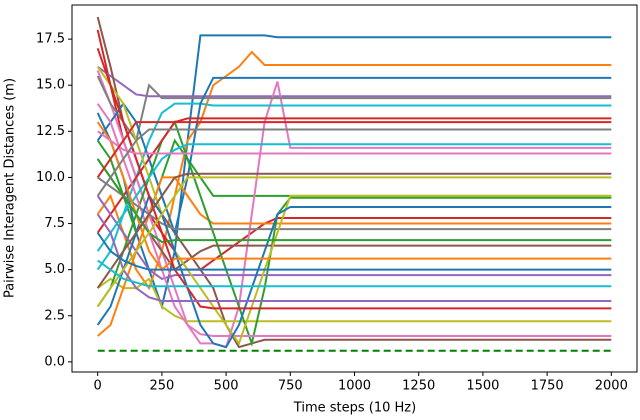 This screenshot has height=420, width=640. Describe the element at coordinates (611, 386) in the screenshot. I see `x-tick-label: 2000` at that location.